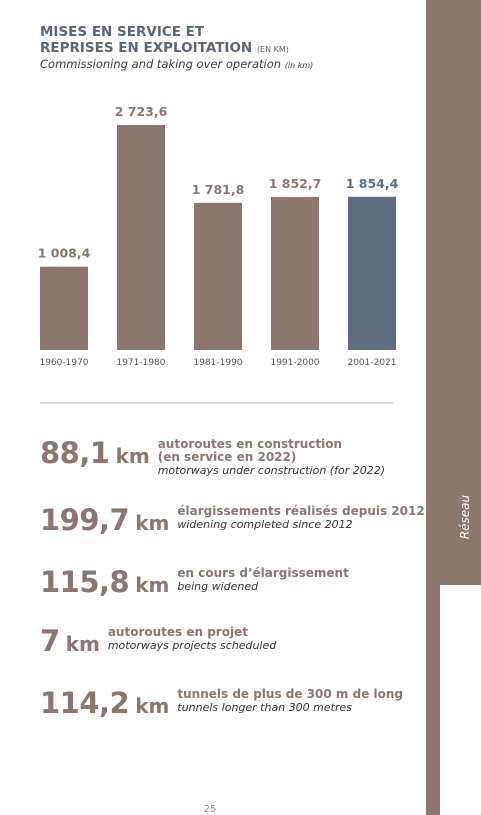 The height and width of the screenshot is (815, 481). Describe the element at coordinates (122, 32) in the screenshot. I see `title-line: MISES EN SERVICE ET` at that location.